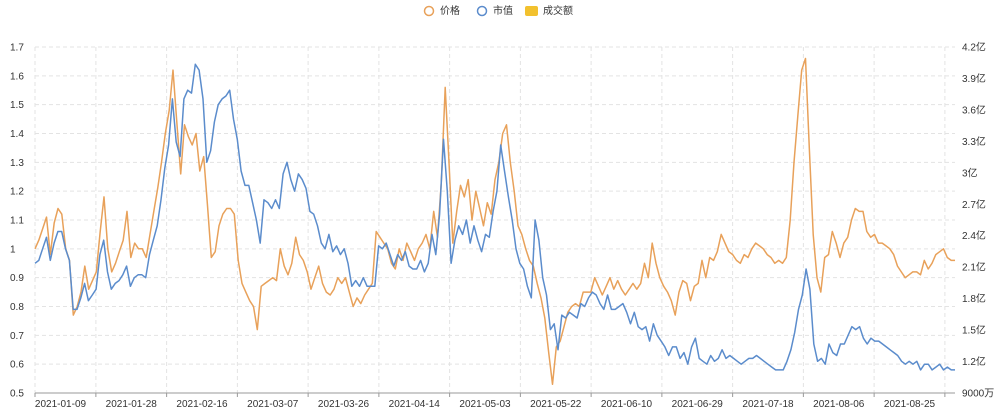 The height and width of the screenshot is (420, 1000). I want to click on legend-item-price: 价格, so click(442, 10).